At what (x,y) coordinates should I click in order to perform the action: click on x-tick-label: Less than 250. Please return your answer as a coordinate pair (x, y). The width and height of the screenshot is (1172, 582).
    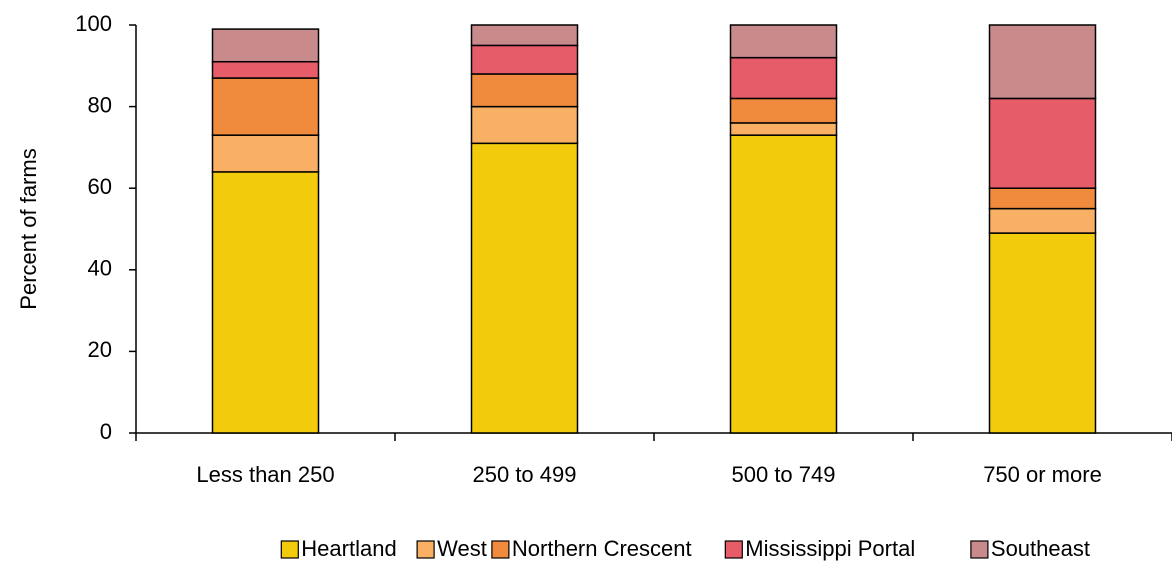
    Looking at the image, I should click on (265, 474).